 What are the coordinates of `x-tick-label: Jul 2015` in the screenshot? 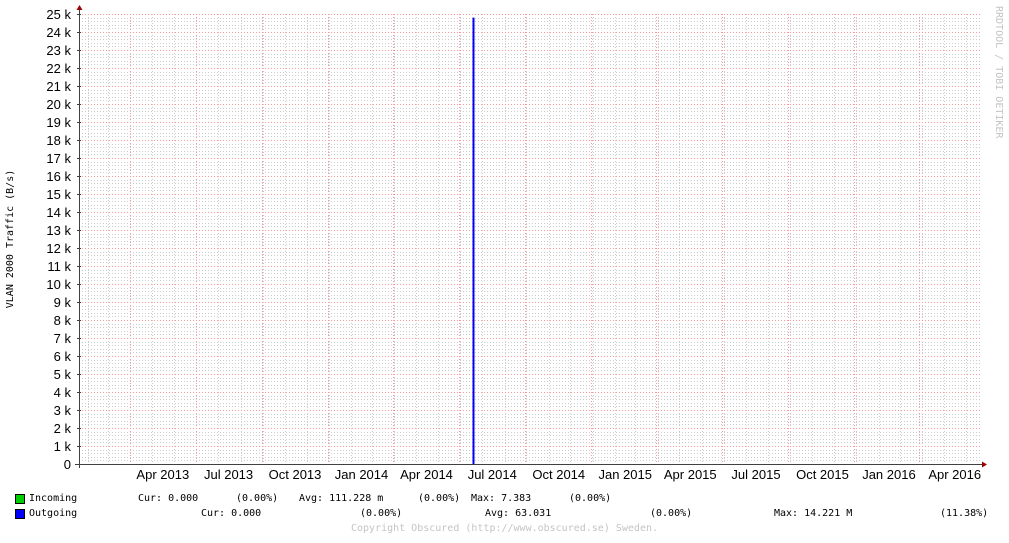 It's located at (755, 474).